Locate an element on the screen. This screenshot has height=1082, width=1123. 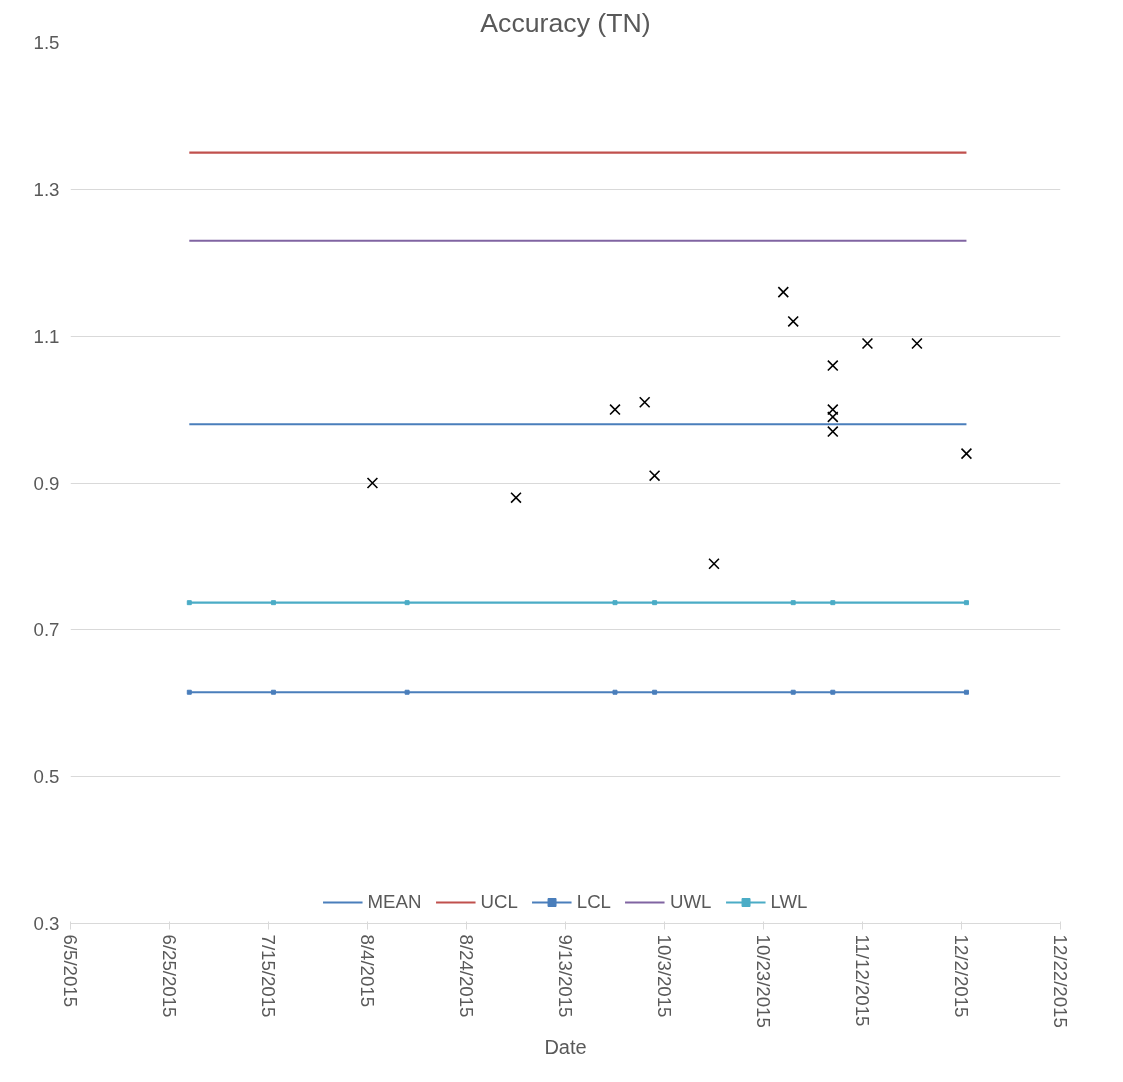
x-tick-label: 6/5/2015 is located at coordinates (70, 971).